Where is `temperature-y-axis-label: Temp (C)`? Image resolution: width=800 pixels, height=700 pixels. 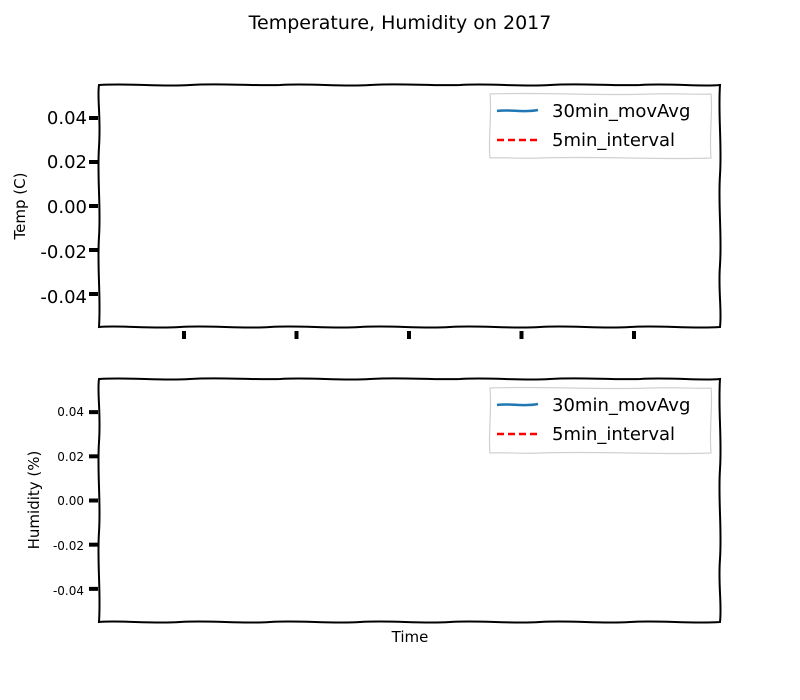
temperature-y-axis-label: Temp (C) is located at coordinates (20, 207).